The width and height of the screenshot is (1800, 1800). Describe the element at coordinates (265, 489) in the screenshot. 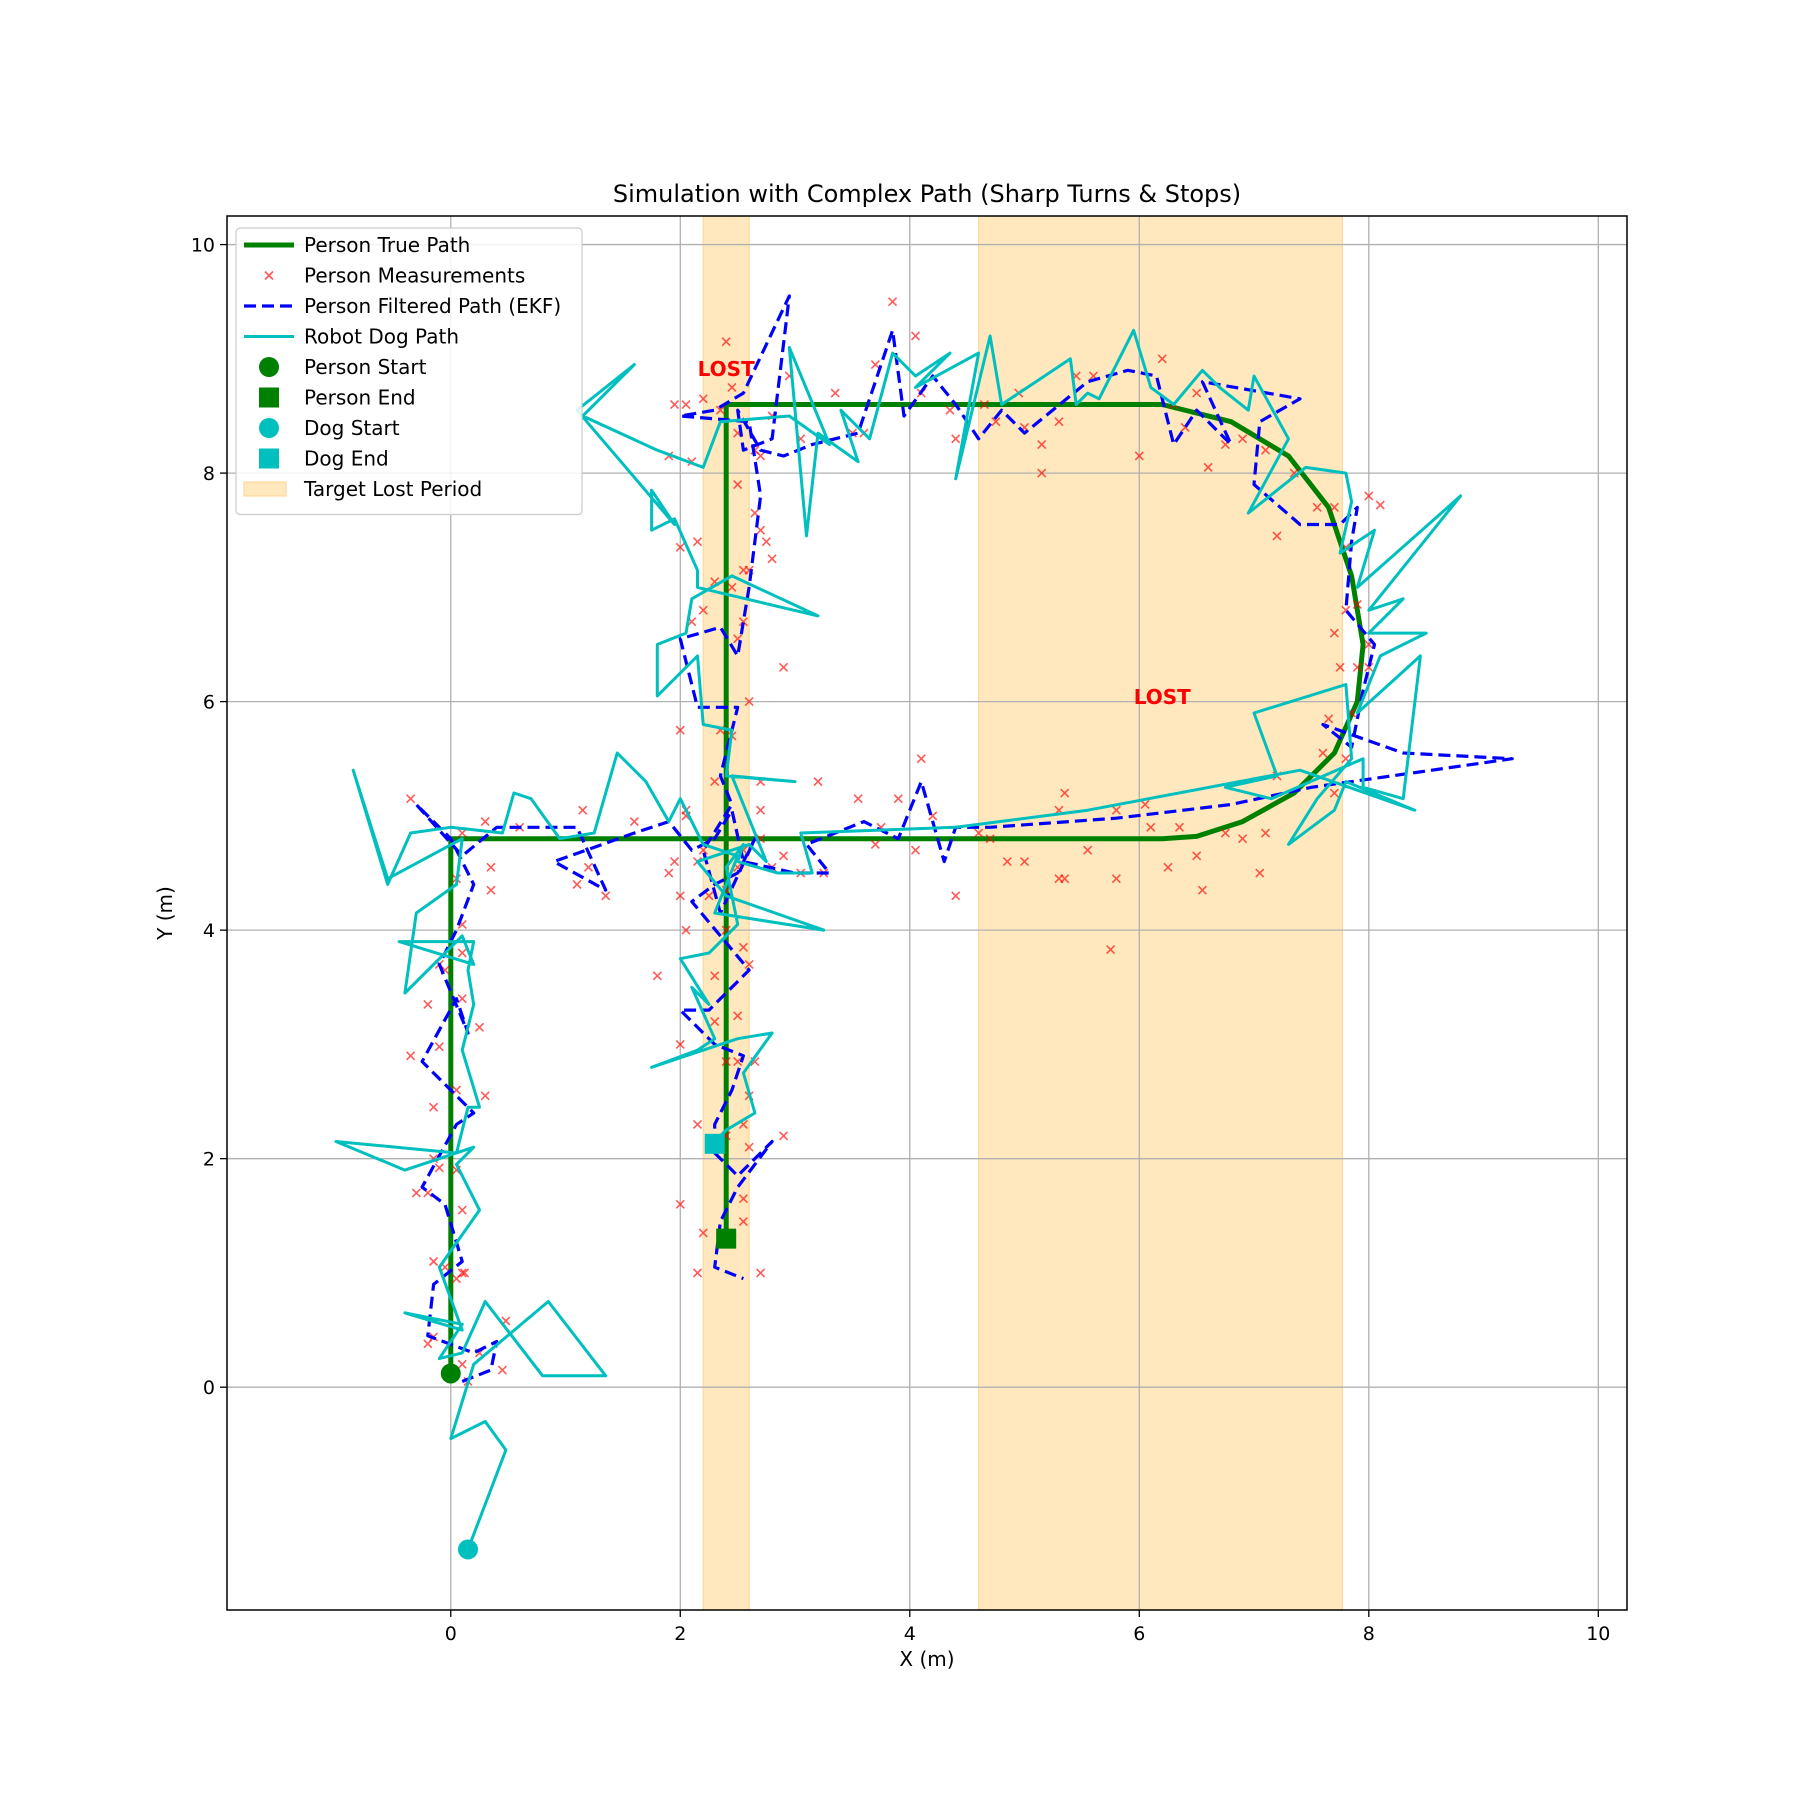

I see `legend-handle-lost` at that location.